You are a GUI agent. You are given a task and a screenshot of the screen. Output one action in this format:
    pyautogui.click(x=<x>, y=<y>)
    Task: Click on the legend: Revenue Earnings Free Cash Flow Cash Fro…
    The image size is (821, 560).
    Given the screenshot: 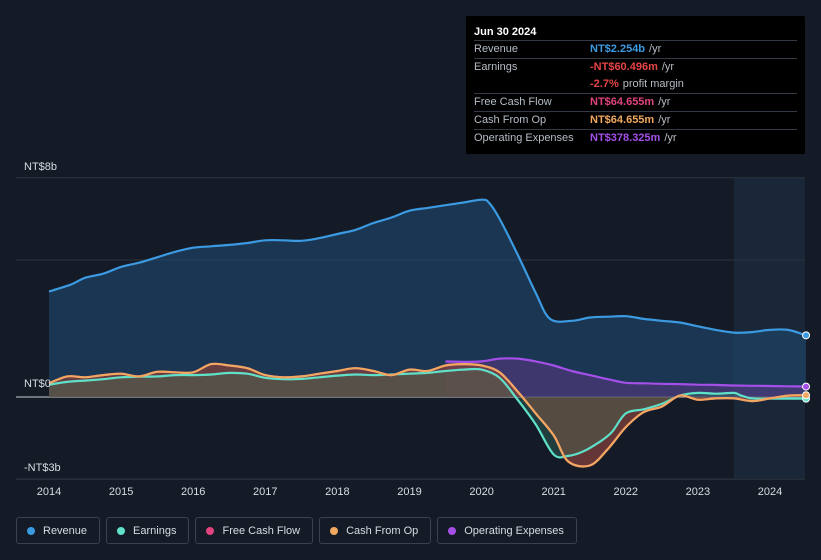 What is the action you would take?
    pyautogui.click(x=296, y=530)
    